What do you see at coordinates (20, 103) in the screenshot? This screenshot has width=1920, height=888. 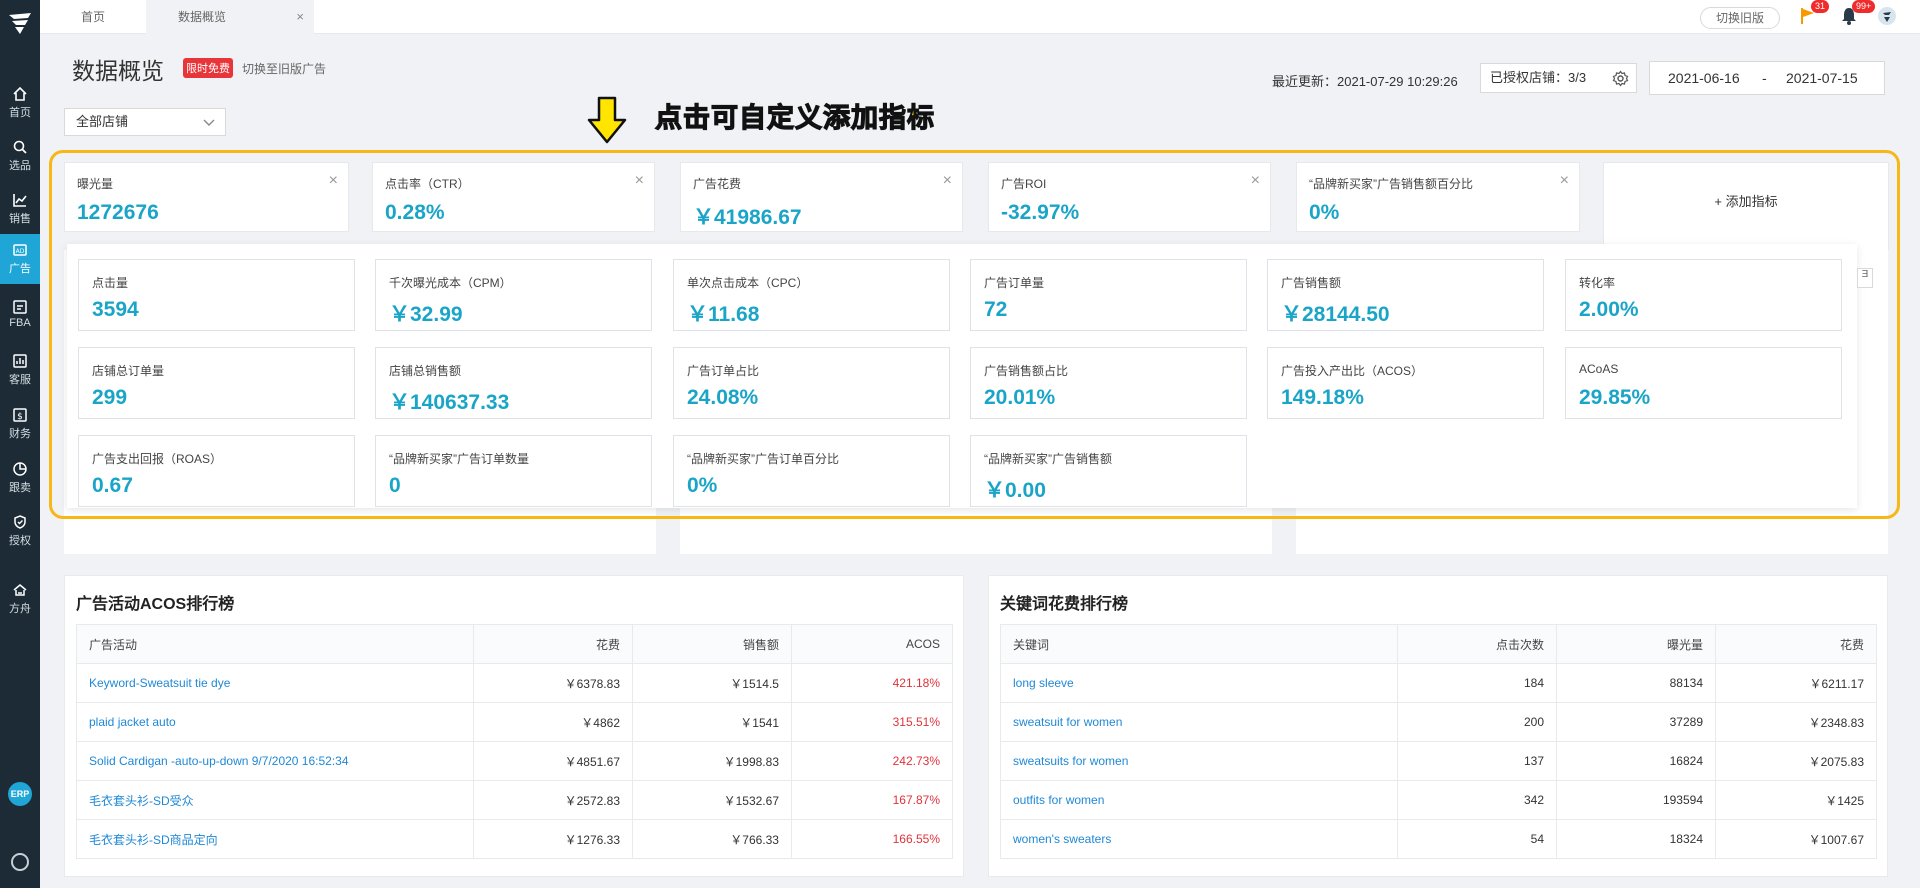 I see `sidebar-item-home: 首页` at bounding box center [20, 103].